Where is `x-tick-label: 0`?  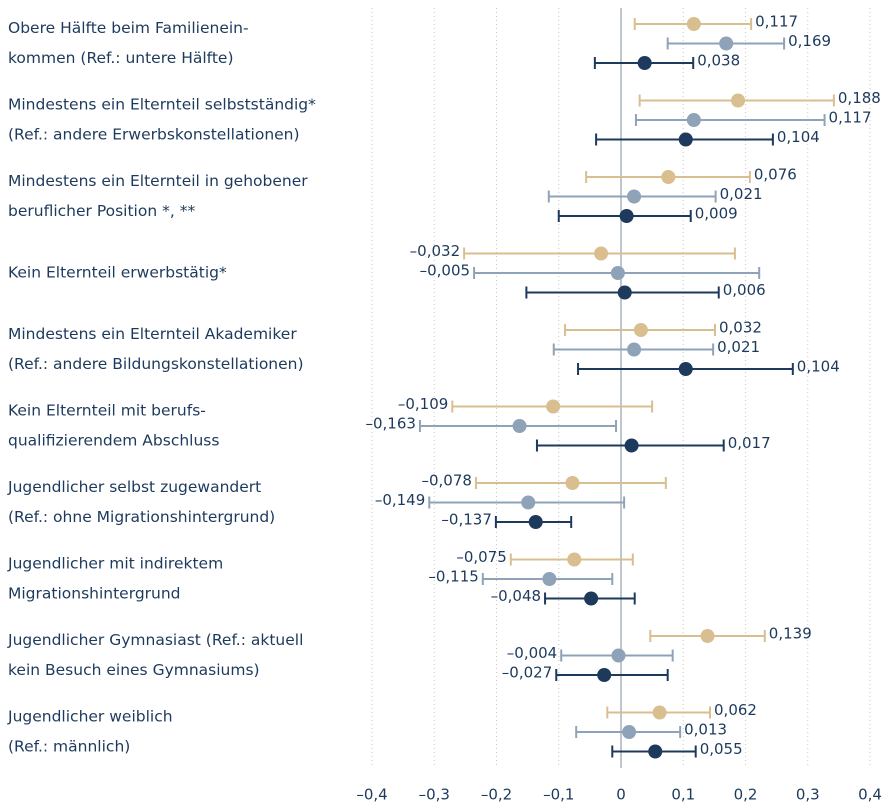 x-tick-label: 0 is located at coordinates (621, 795).